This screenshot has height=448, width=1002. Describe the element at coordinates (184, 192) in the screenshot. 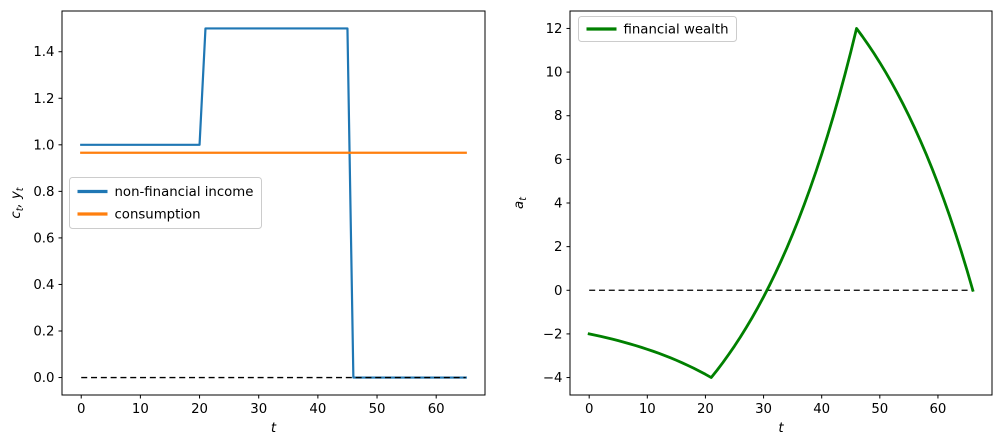

I see `legend-label-non-financial-income: non-financial income` at that location.